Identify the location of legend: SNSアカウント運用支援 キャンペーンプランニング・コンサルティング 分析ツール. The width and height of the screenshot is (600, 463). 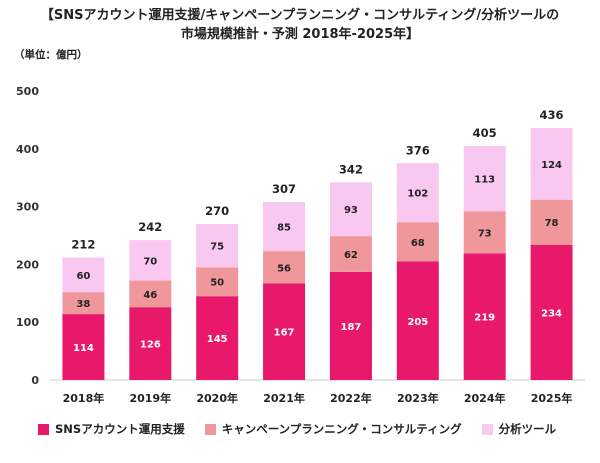
(307, 429).